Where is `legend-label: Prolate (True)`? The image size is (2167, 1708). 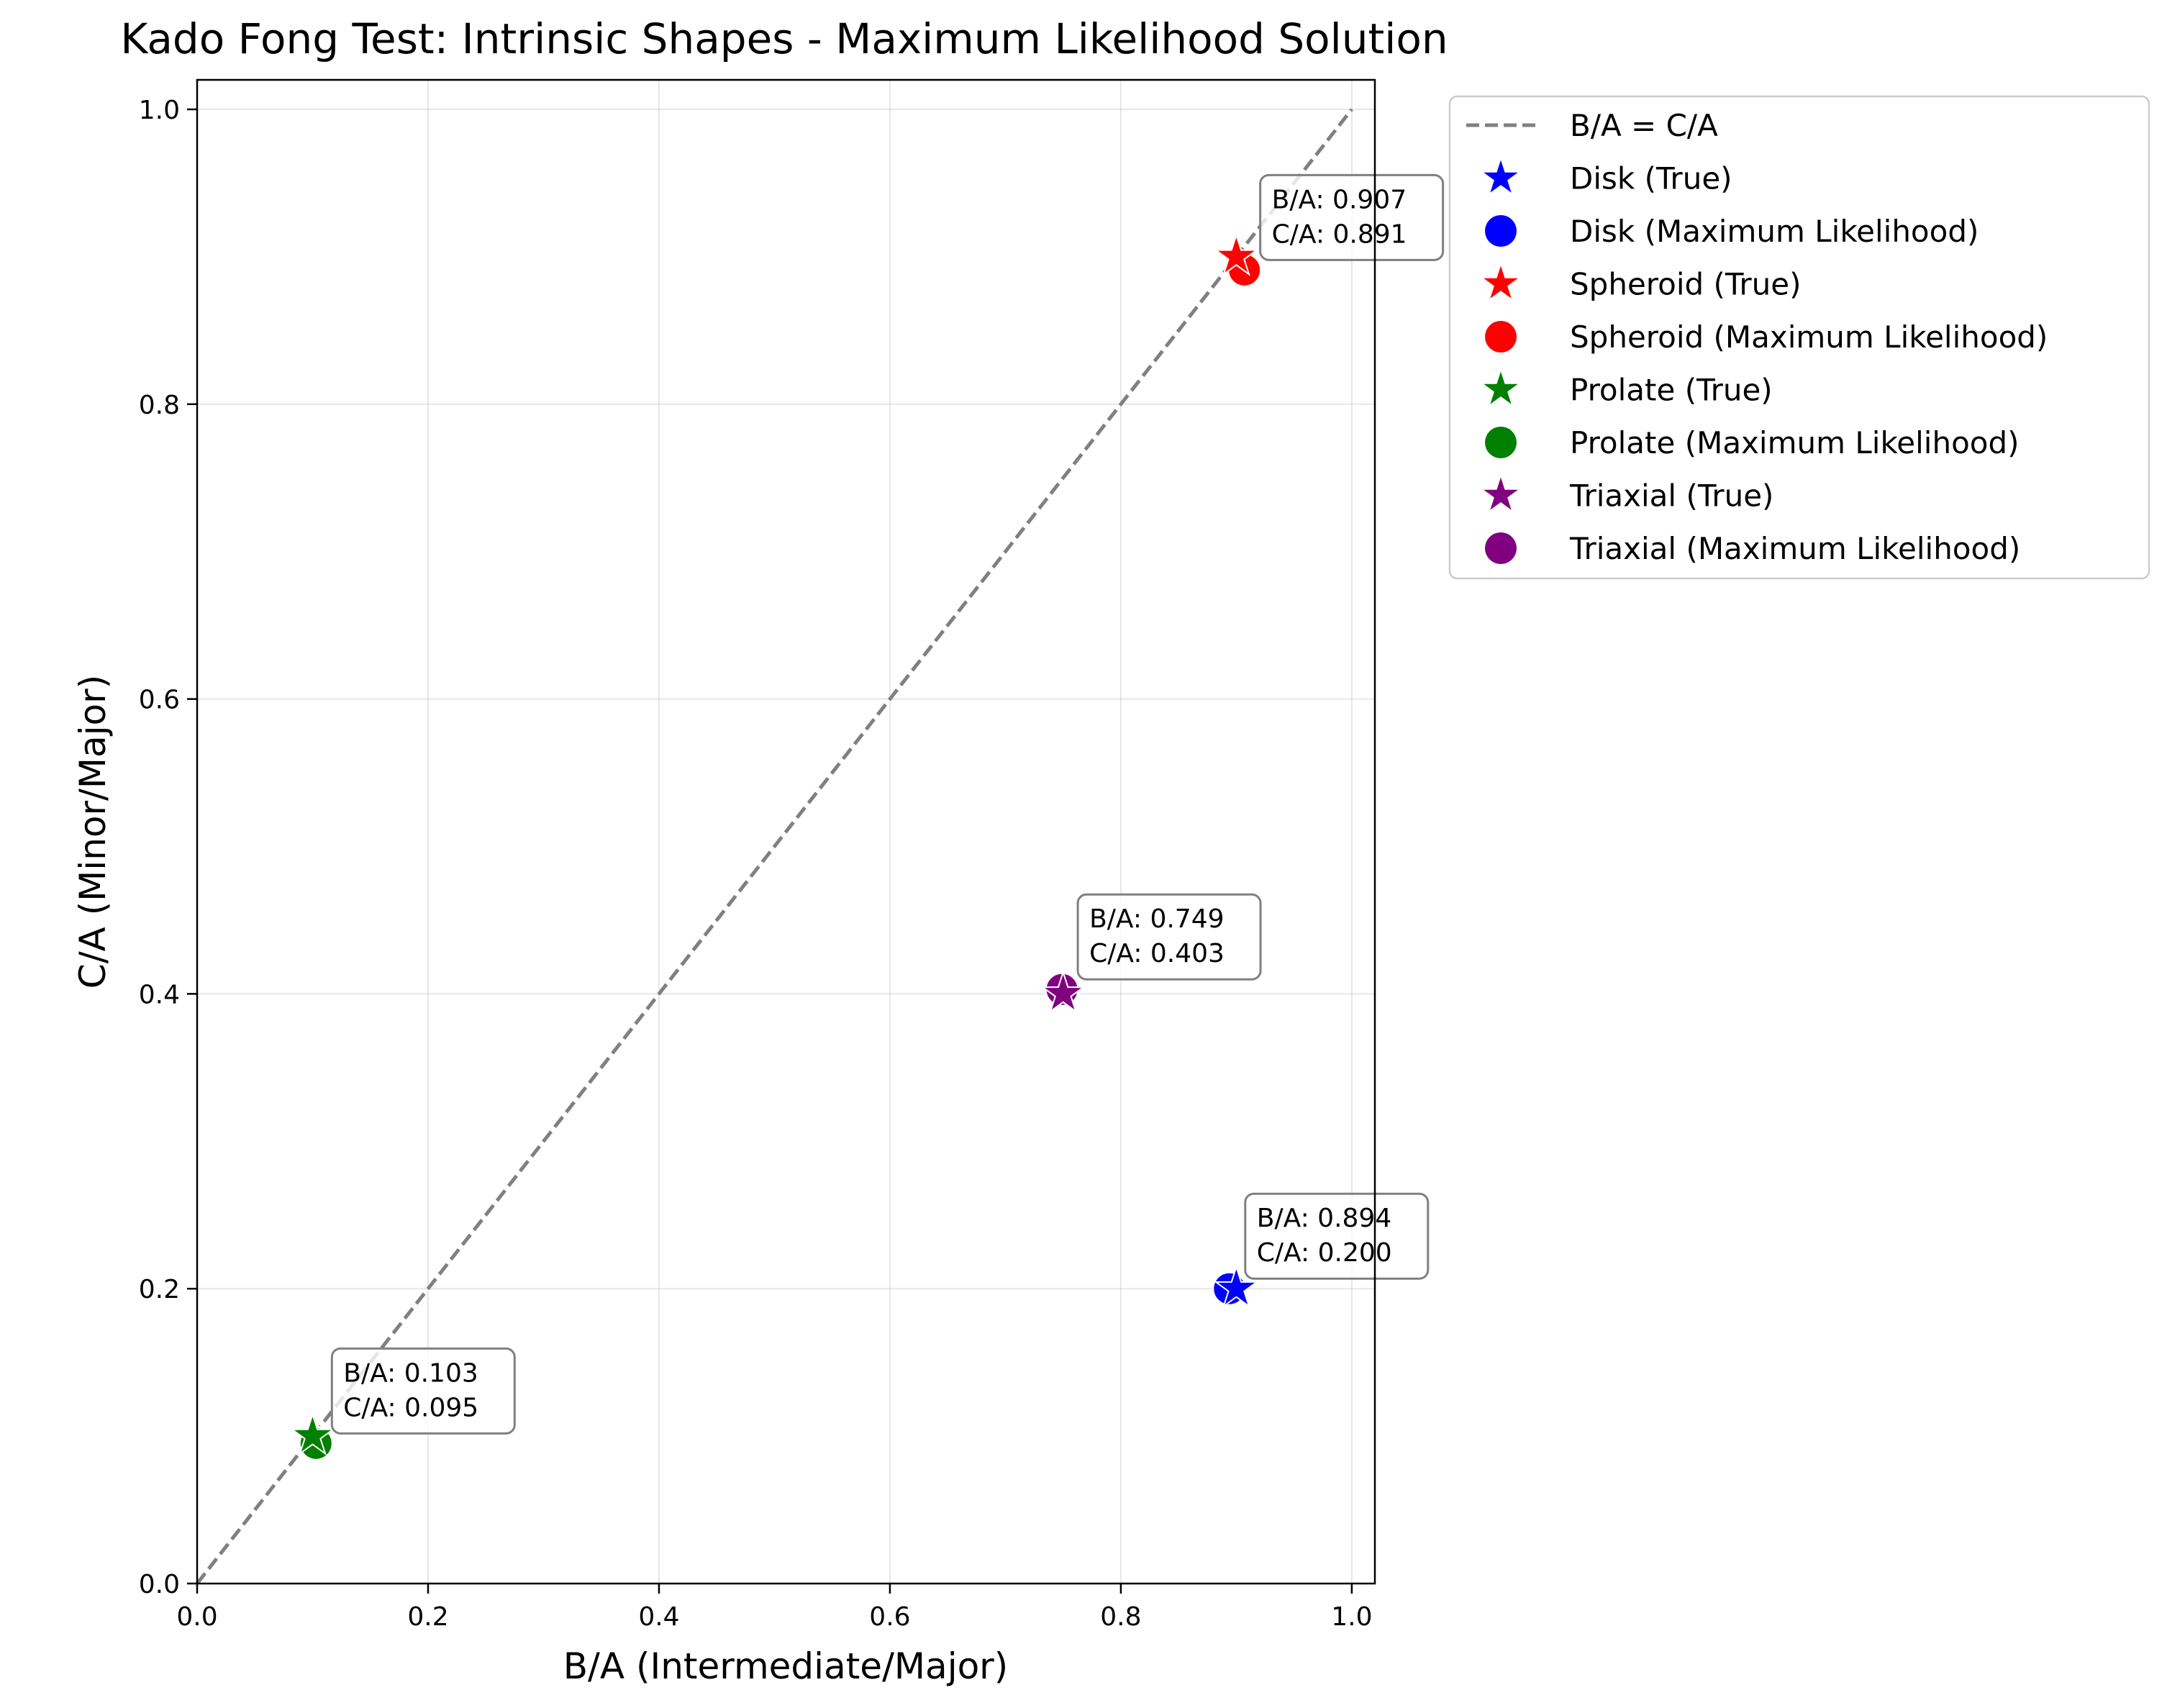
legend-label: Prolate (True) is located at coordinates (1671, 390).